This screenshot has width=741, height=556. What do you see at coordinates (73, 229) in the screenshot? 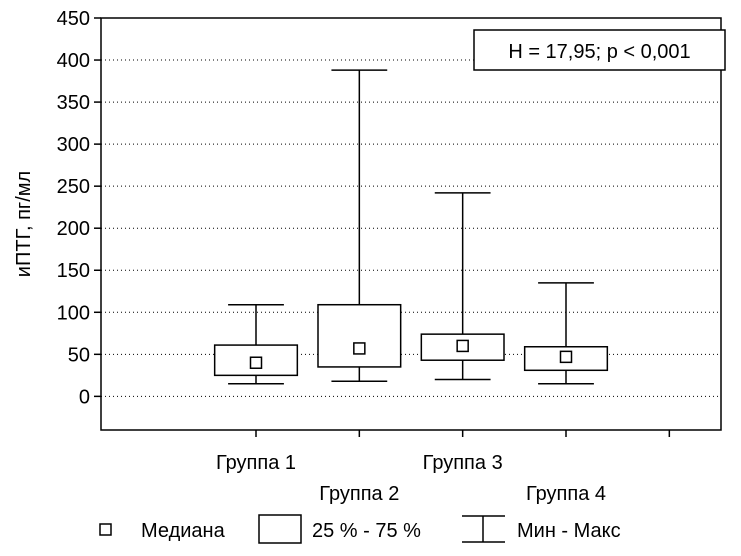
I see `y-tick-label: 200` at bounding box center [73, 229].